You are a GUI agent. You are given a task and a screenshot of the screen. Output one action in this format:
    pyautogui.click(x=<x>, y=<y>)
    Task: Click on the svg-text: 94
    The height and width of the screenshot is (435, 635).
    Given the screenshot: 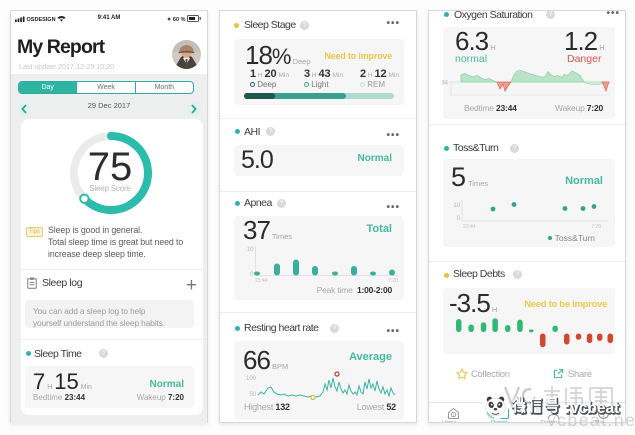 What is the action you would take?
    pyautogui.click(x=444, y=84)
    